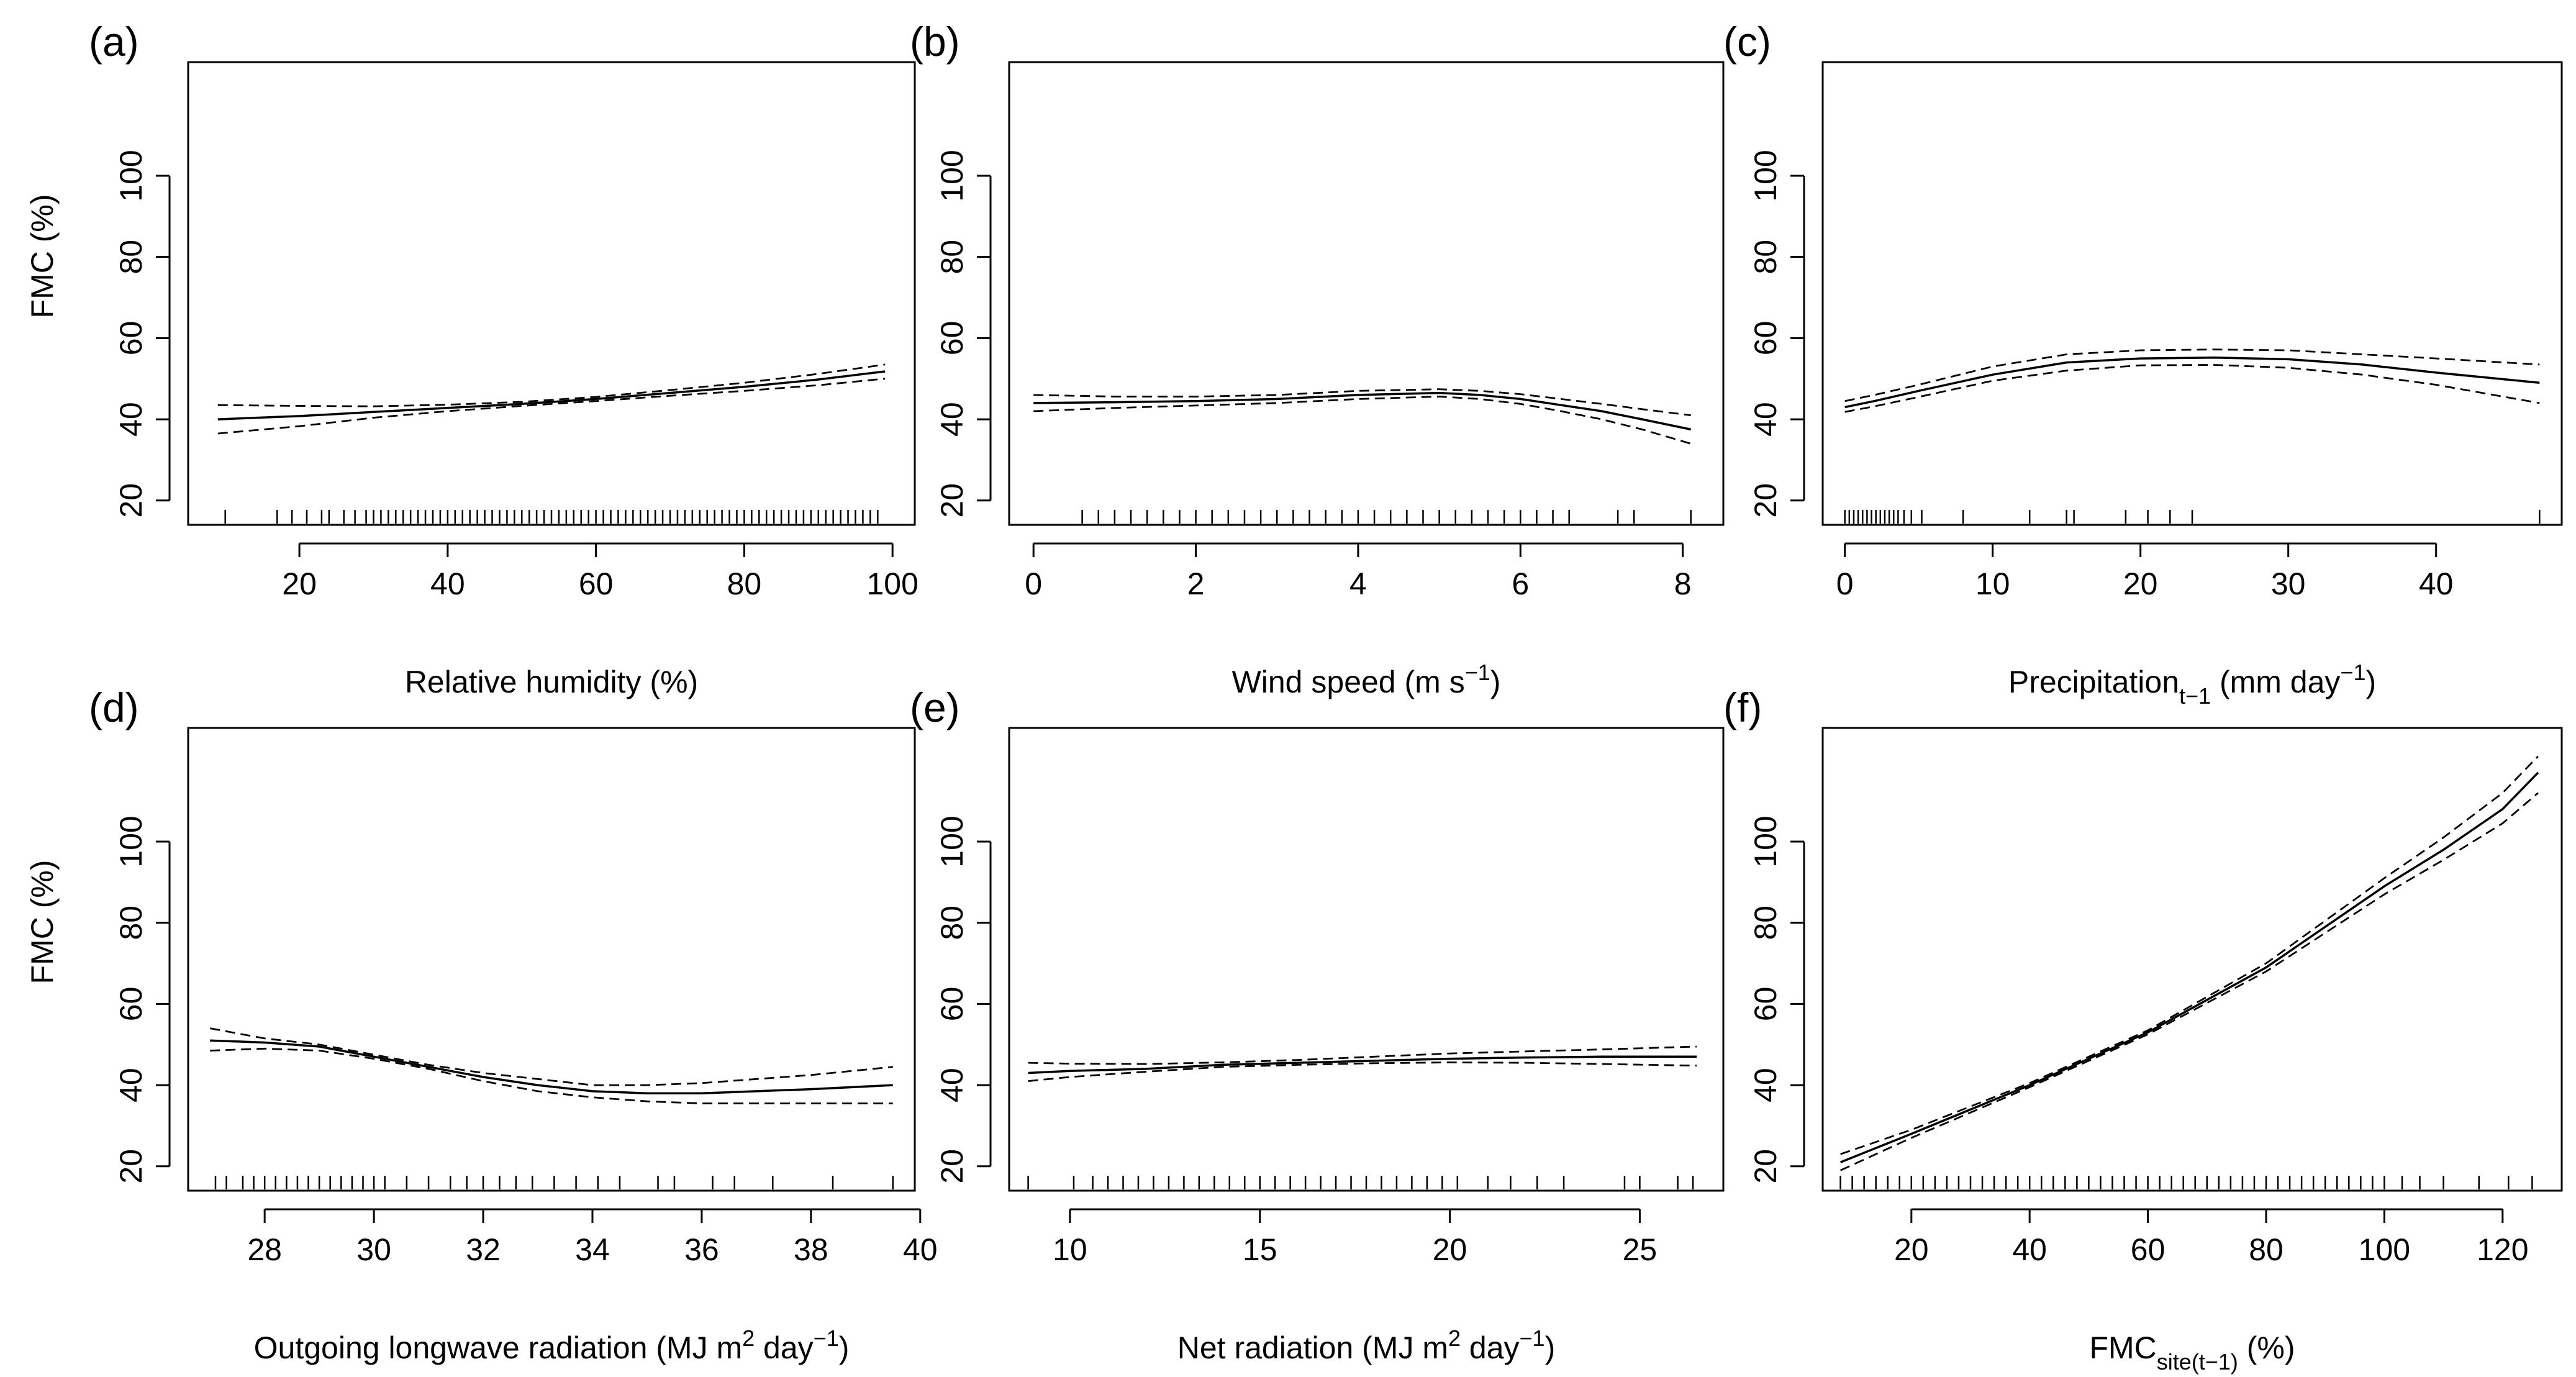 This screenshot has height=1377, width=2576. I want to click on x-tick-label-c: 40, so click(2436, 583).